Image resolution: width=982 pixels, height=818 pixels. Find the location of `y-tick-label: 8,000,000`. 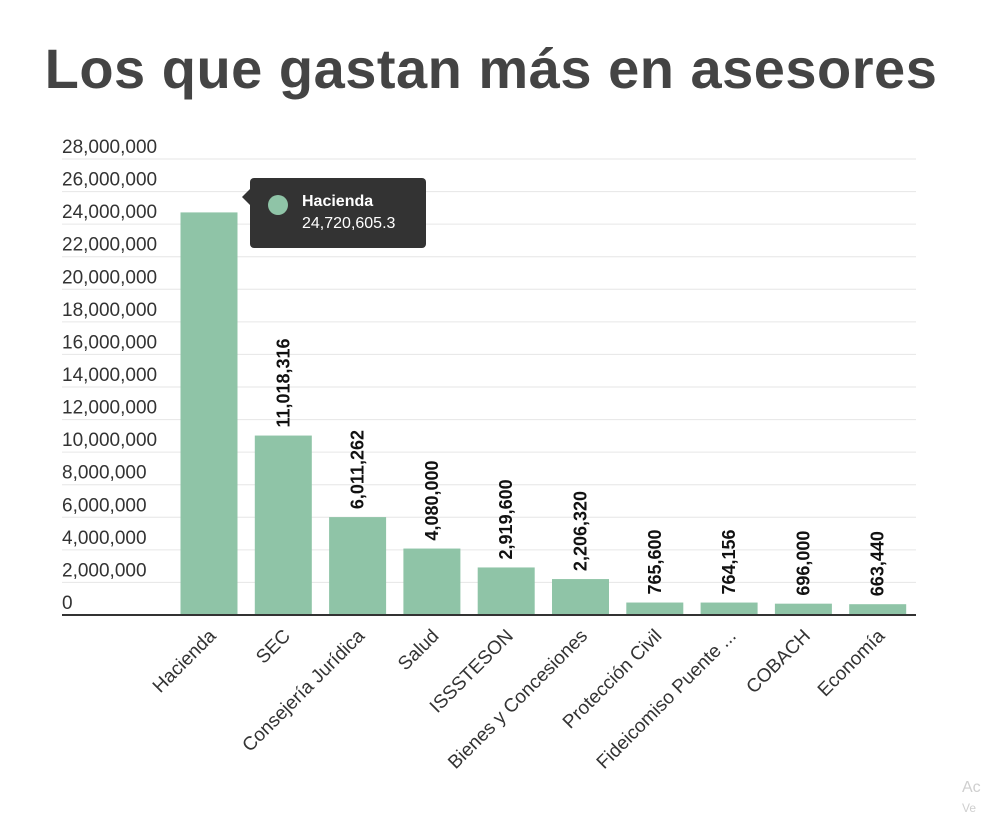

y-tick-label: 8,000,000 is located at coordinates (104, 473).